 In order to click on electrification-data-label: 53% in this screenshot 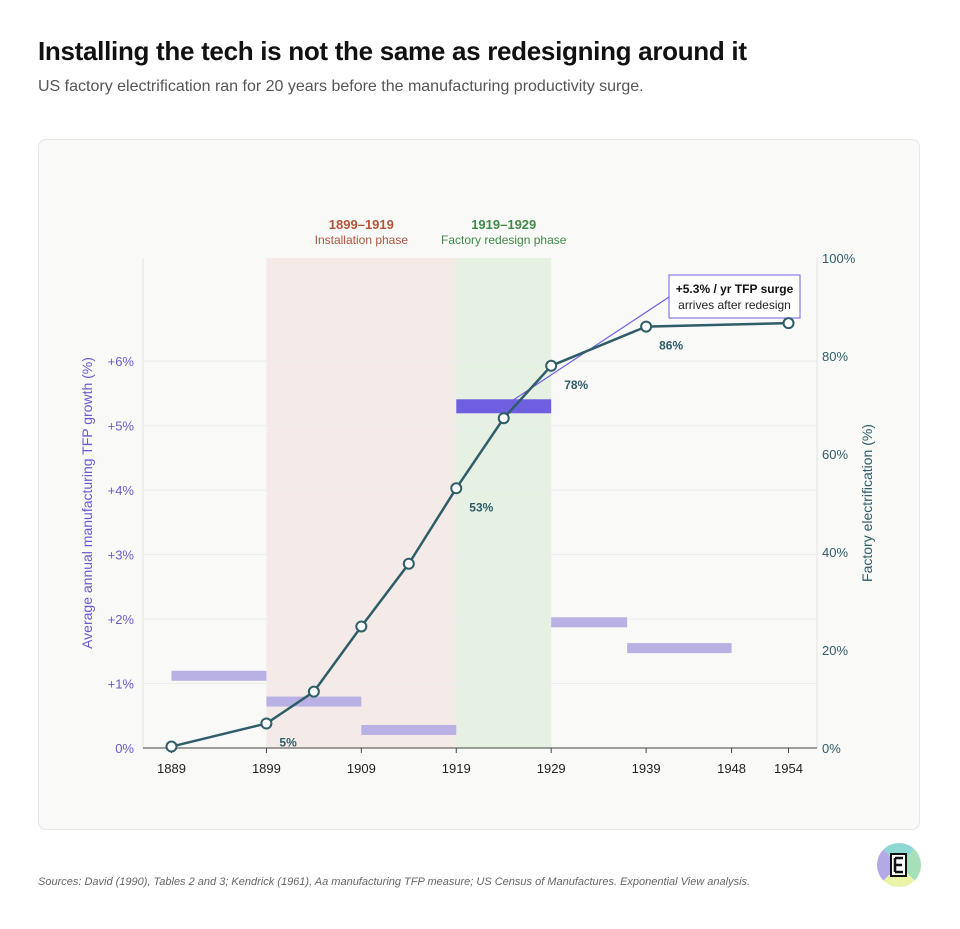, I will do `click(481, 507)`.